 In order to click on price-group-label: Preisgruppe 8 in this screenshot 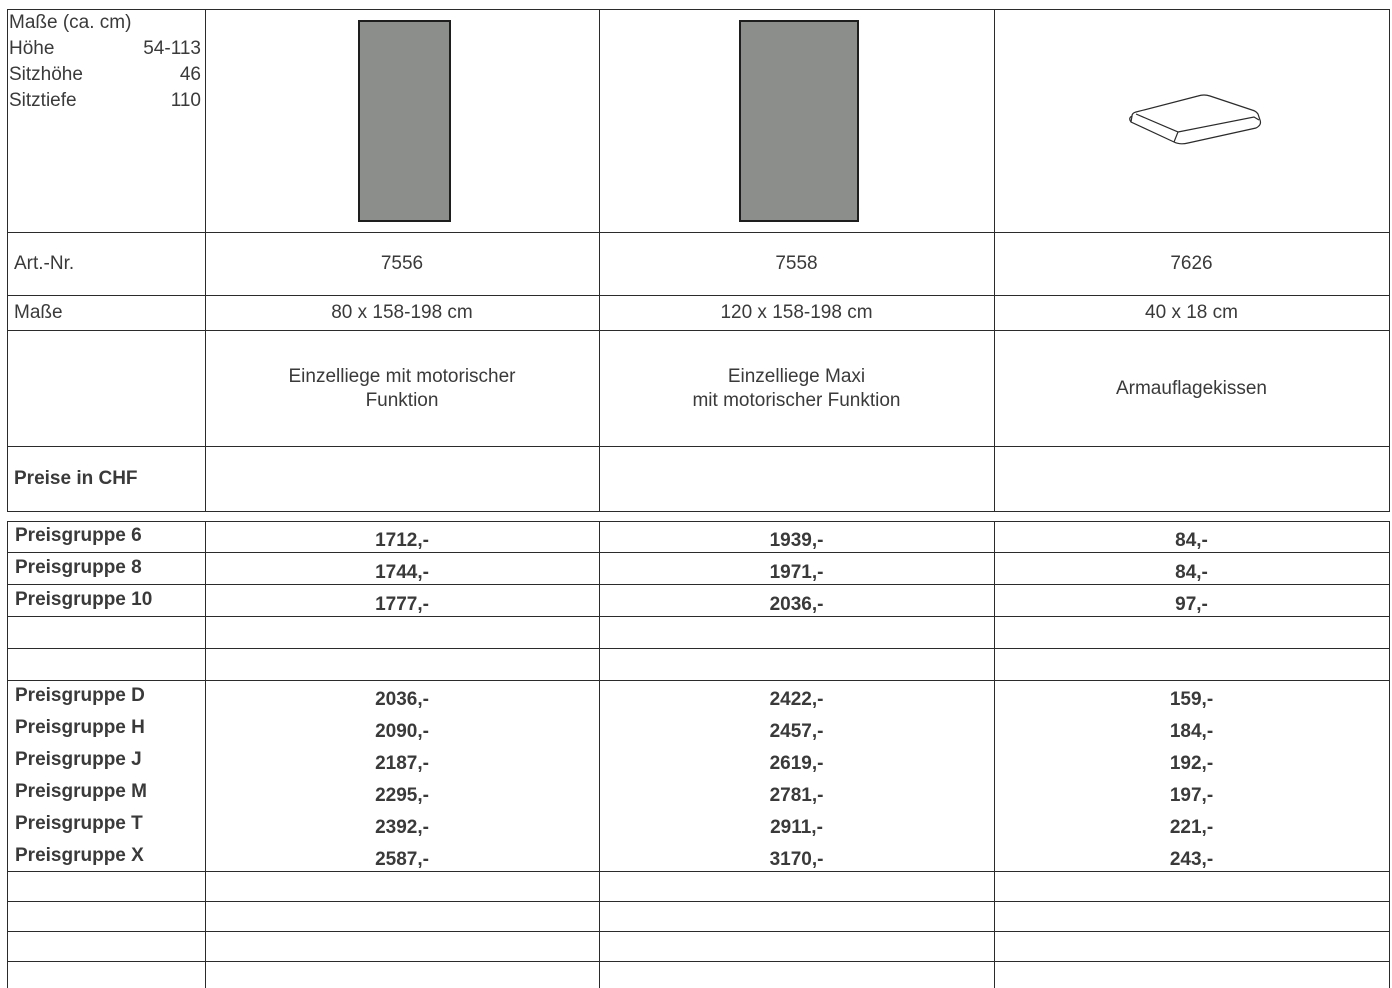, I will do `click(78, 567)`.